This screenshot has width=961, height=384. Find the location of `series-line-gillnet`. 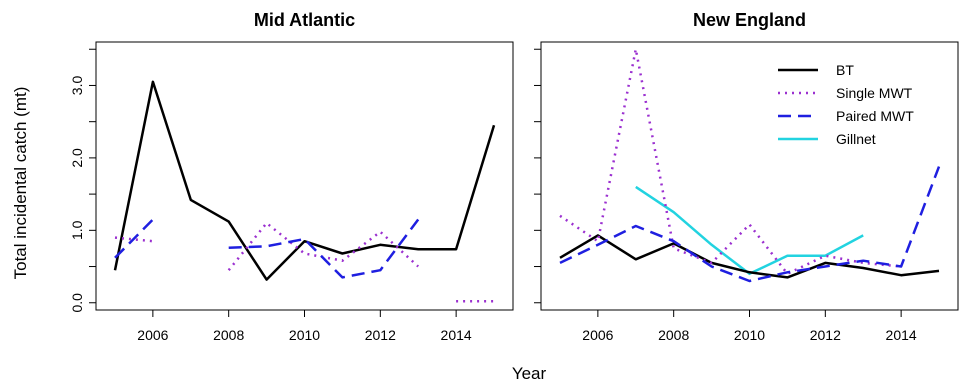

series-line-gillnet is located at coordinates (749, 230).